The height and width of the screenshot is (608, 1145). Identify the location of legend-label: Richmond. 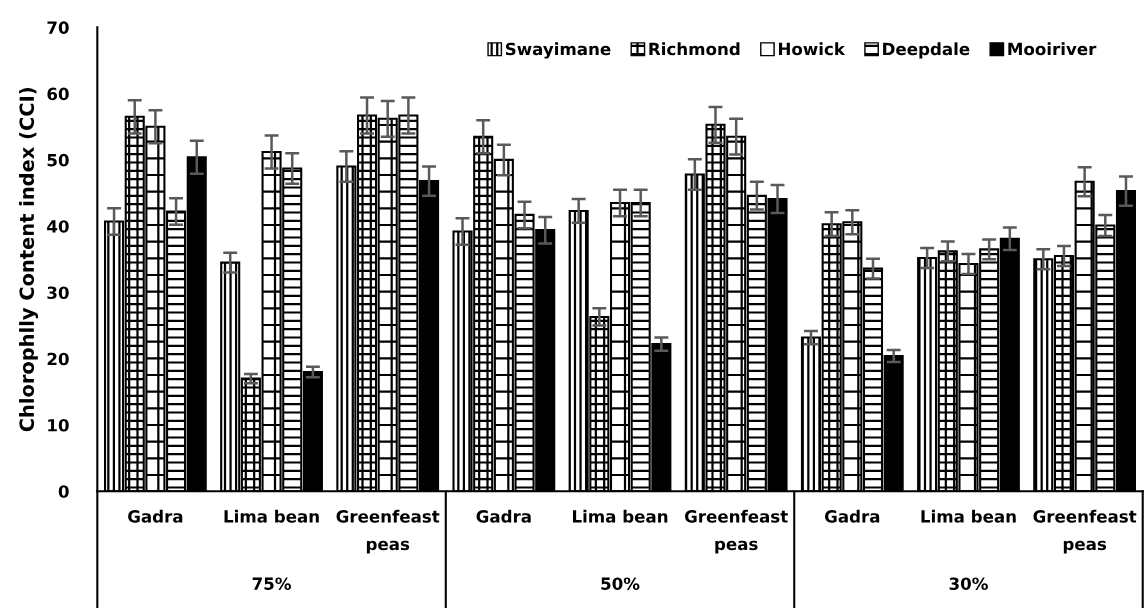
(694, 49).